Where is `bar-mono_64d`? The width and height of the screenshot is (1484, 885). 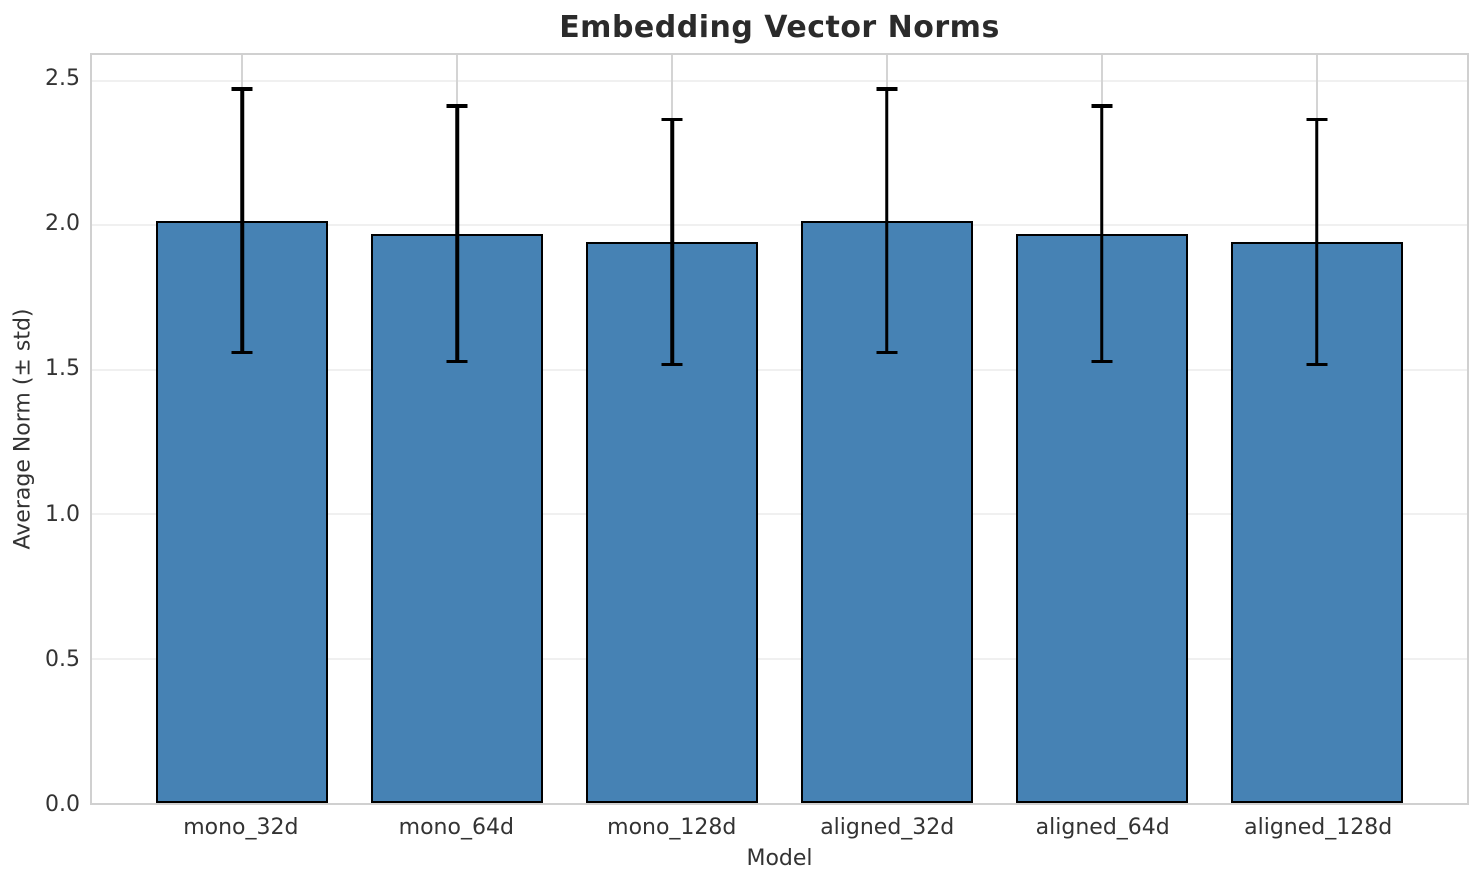 bar-mono_64d is located at coordinates (457, 518).